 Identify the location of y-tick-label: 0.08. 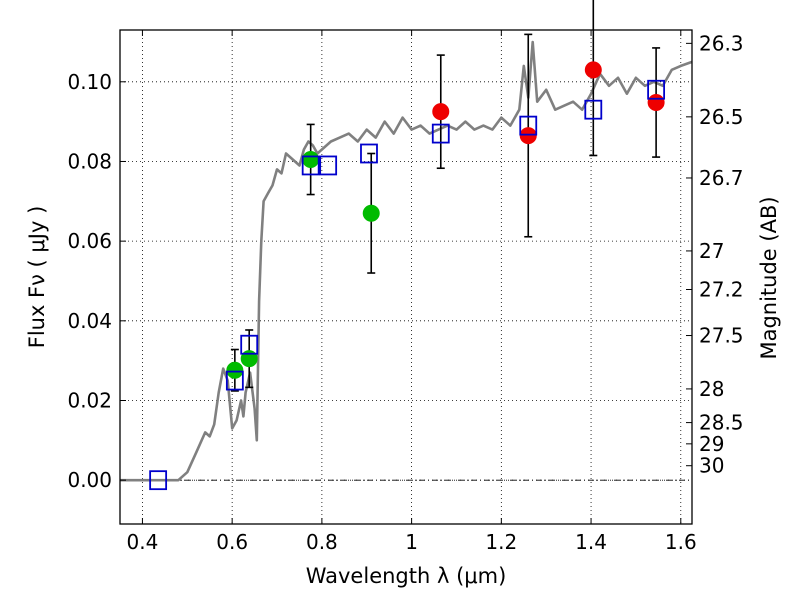
(89, 161).